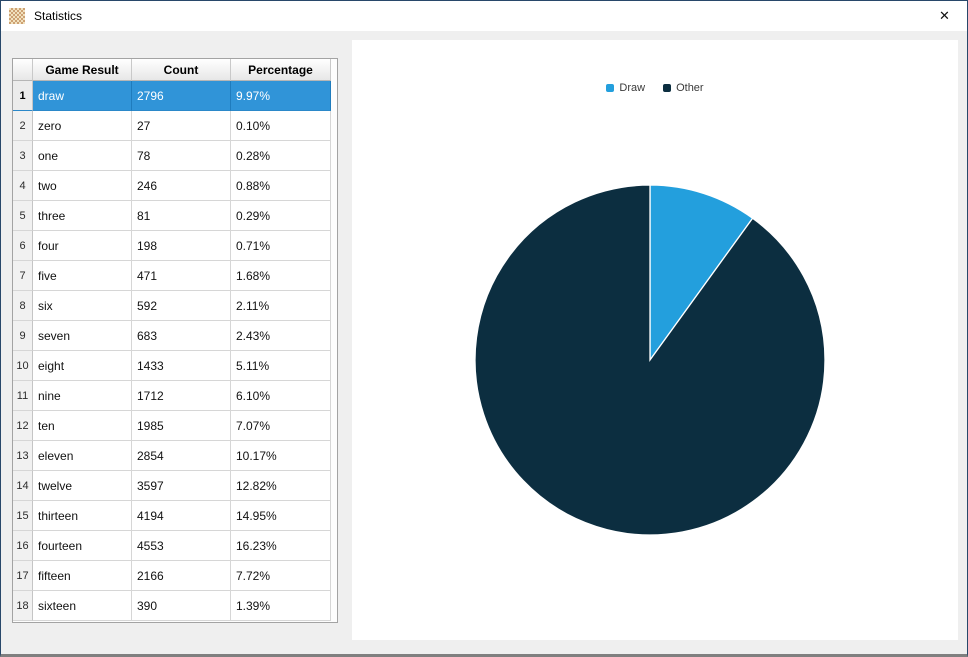  What do you see at coordinates (281, 70) in the screenshot?
I see `header-percentage: Percentage` at bounding box center [281, 70].